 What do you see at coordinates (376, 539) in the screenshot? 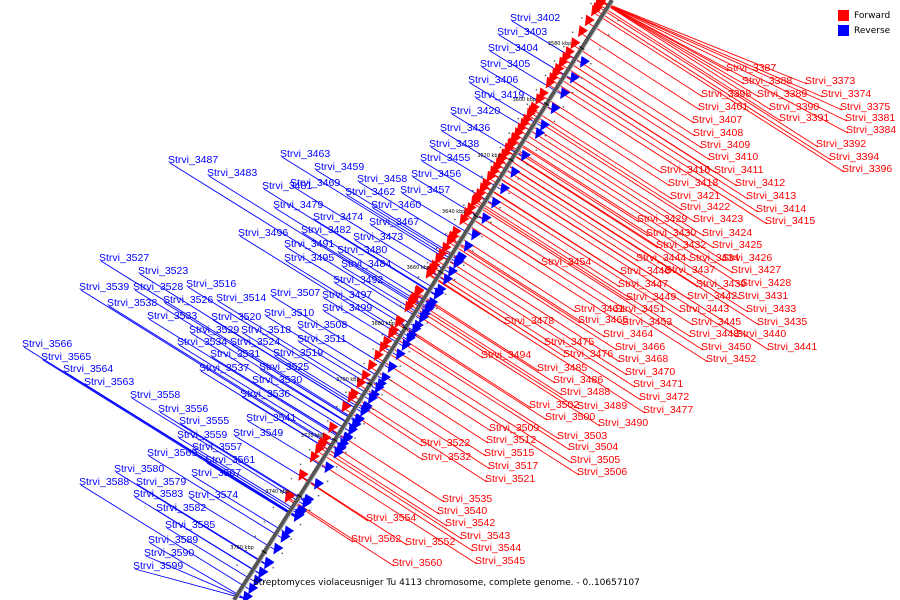
I see `gene-label-strvi_3562: Strvi_3562` at bounding box center [376, 539].